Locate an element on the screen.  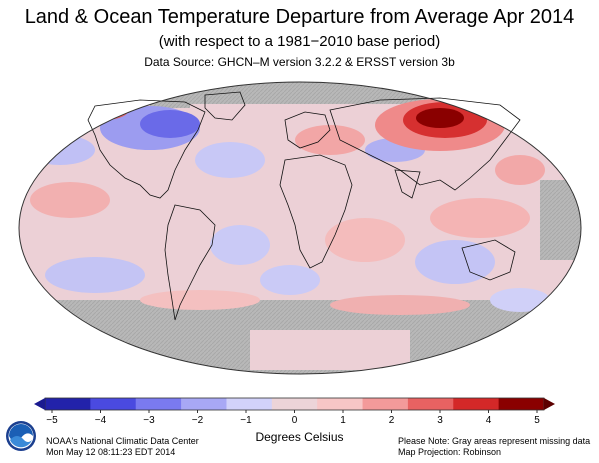
footer-projection: Map Projection: Robinson is located at coordinates (450, 452).